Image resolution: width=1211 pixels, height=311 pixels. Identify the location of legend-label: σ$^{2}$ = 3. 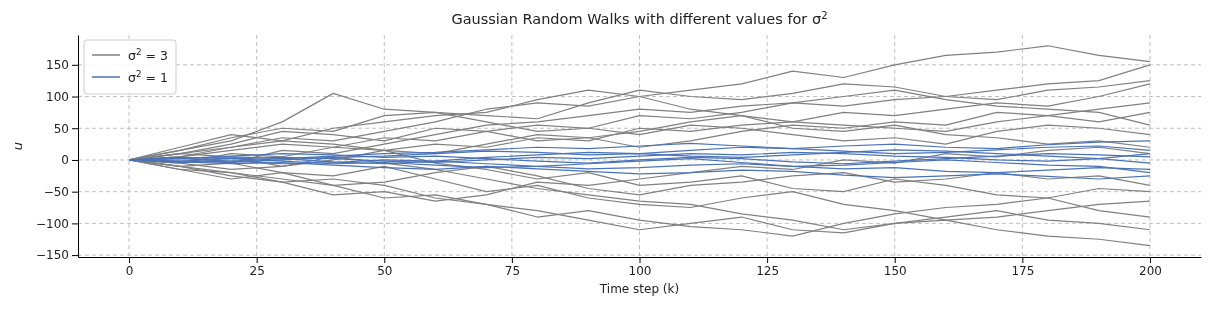
(148, 55).